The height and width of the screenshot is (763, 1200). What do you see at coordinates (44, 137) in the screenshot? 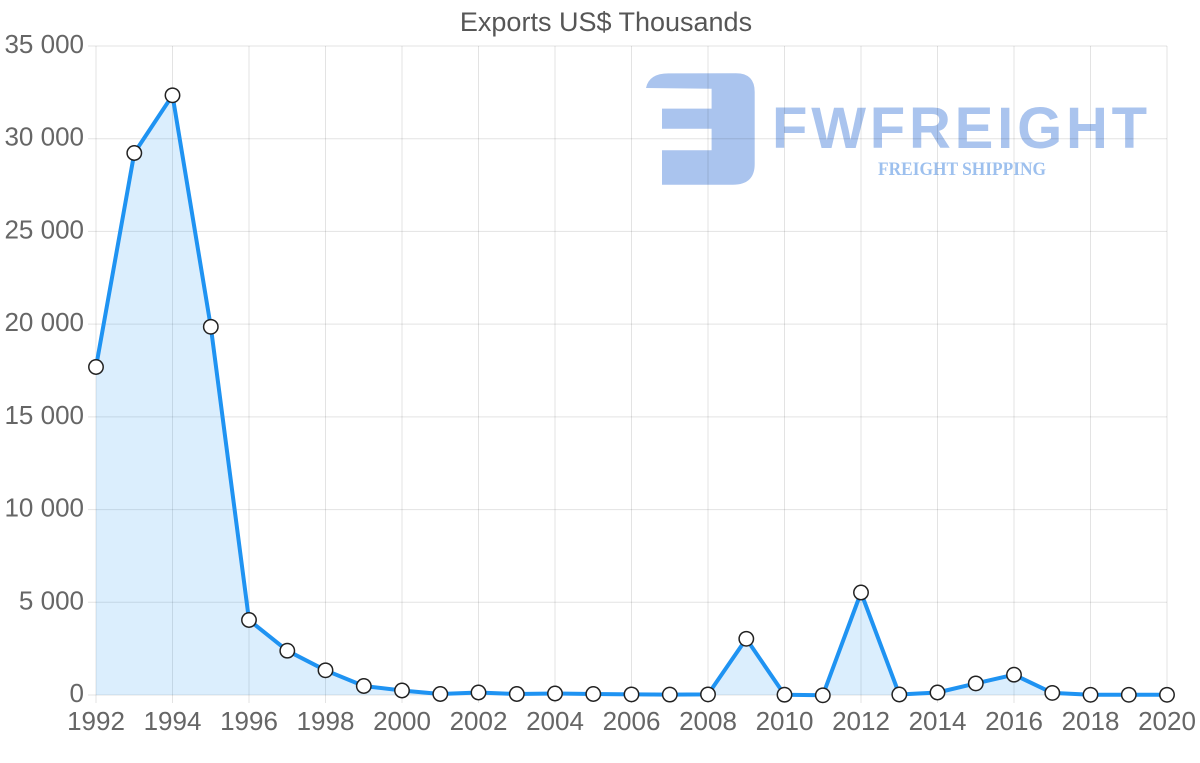
I see `svg-text: 30 000` at bounding box center [44, 137].